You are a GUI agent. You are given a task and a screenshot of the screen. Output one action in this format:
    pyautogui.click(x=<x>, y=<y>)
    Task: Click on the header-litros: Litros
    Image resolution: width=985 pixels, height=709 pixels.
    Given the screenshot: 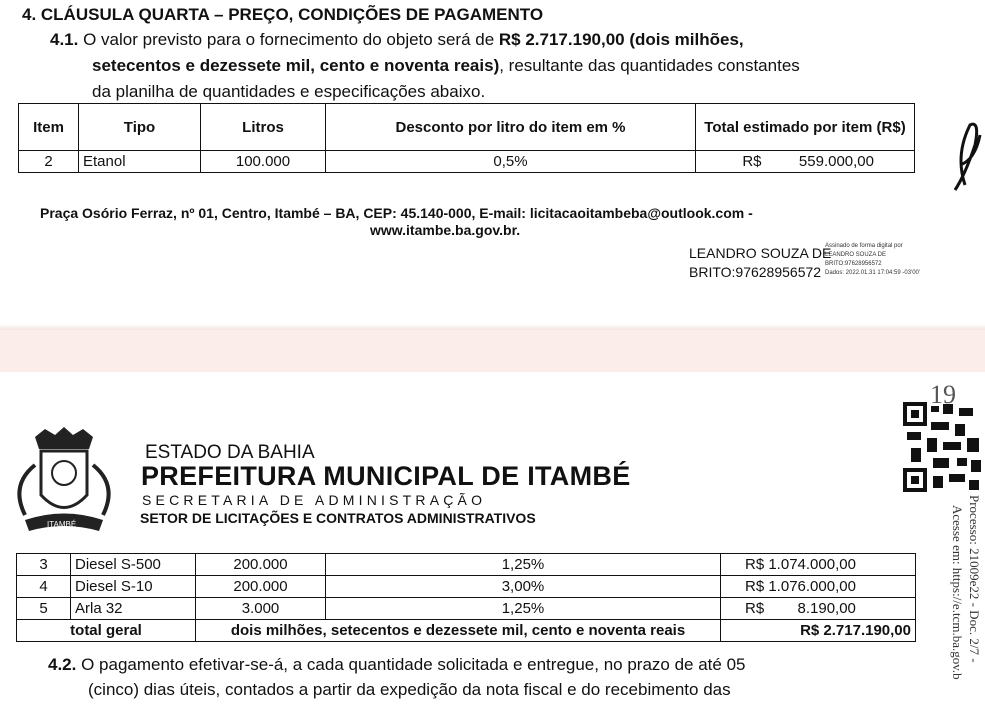 What is the action you would take?
    pyautogui.click(x=263, y=127)
    